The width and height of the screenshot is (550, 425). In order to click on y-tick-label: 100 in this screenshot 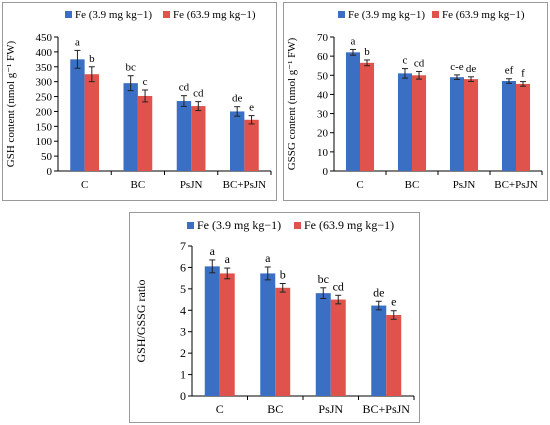, I will do `click(44, 142)`.